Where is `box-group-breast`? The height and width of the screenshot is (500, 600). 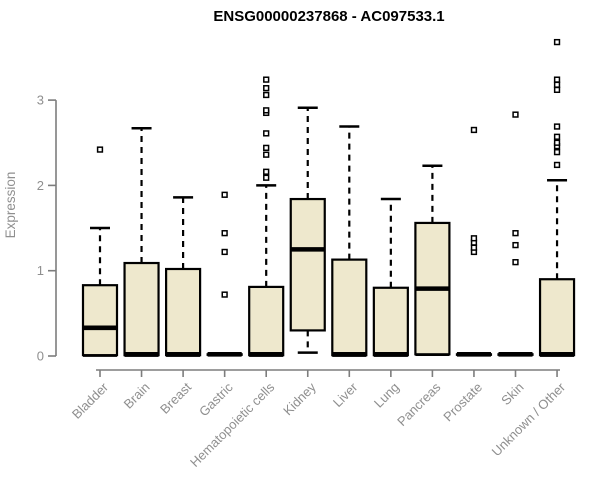 box-group-breast is located at coordinates (183, 276).